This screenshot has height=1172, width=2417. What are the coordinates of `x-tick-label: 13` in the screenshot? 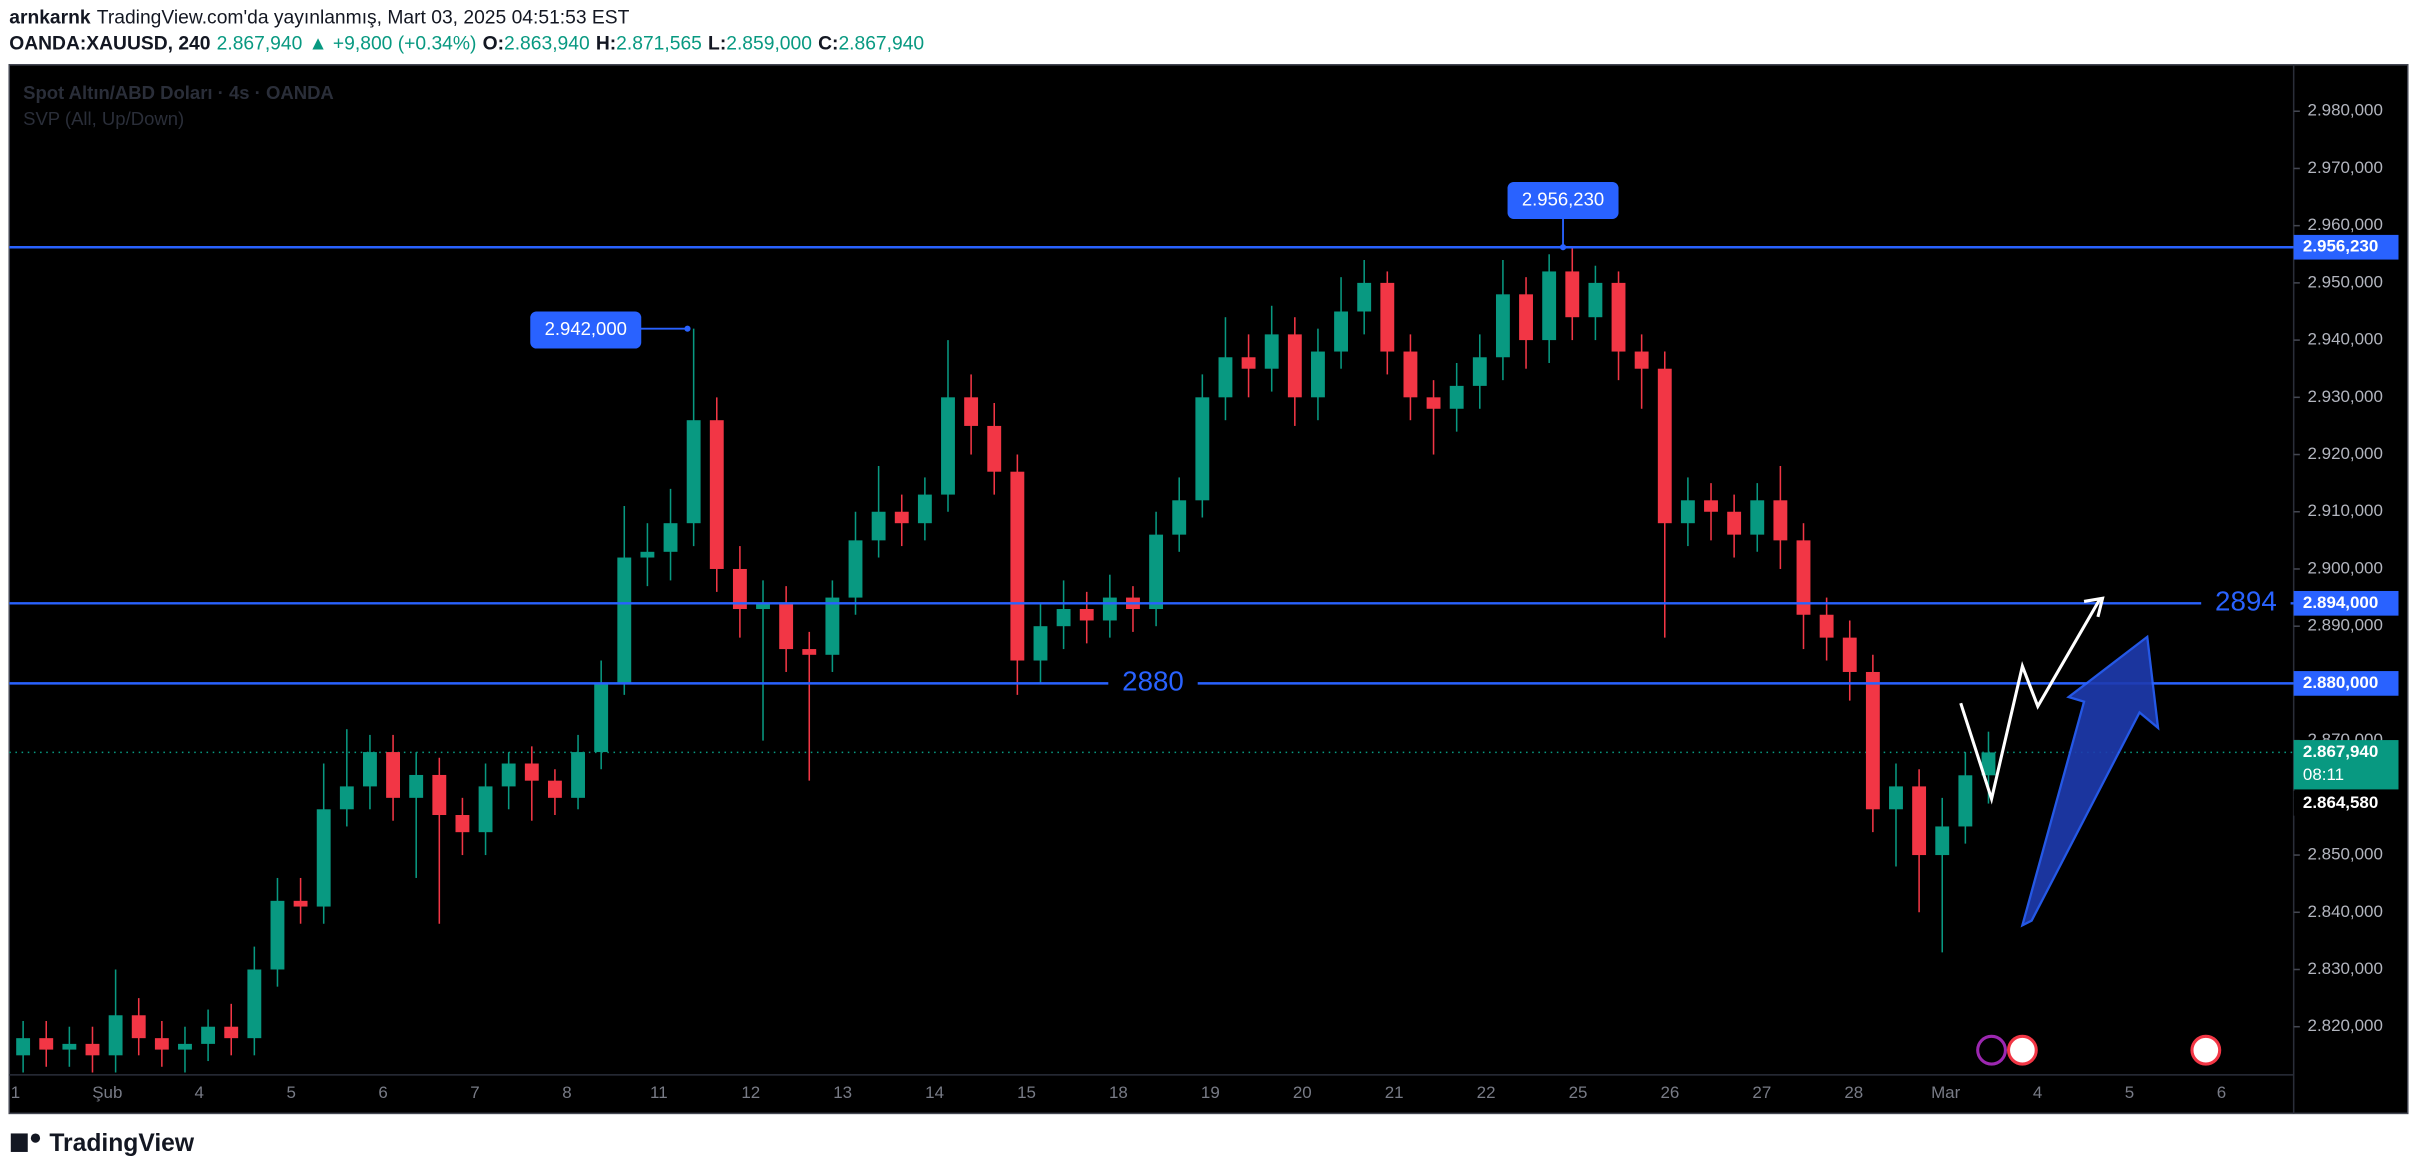 It's located at (842, 1092).